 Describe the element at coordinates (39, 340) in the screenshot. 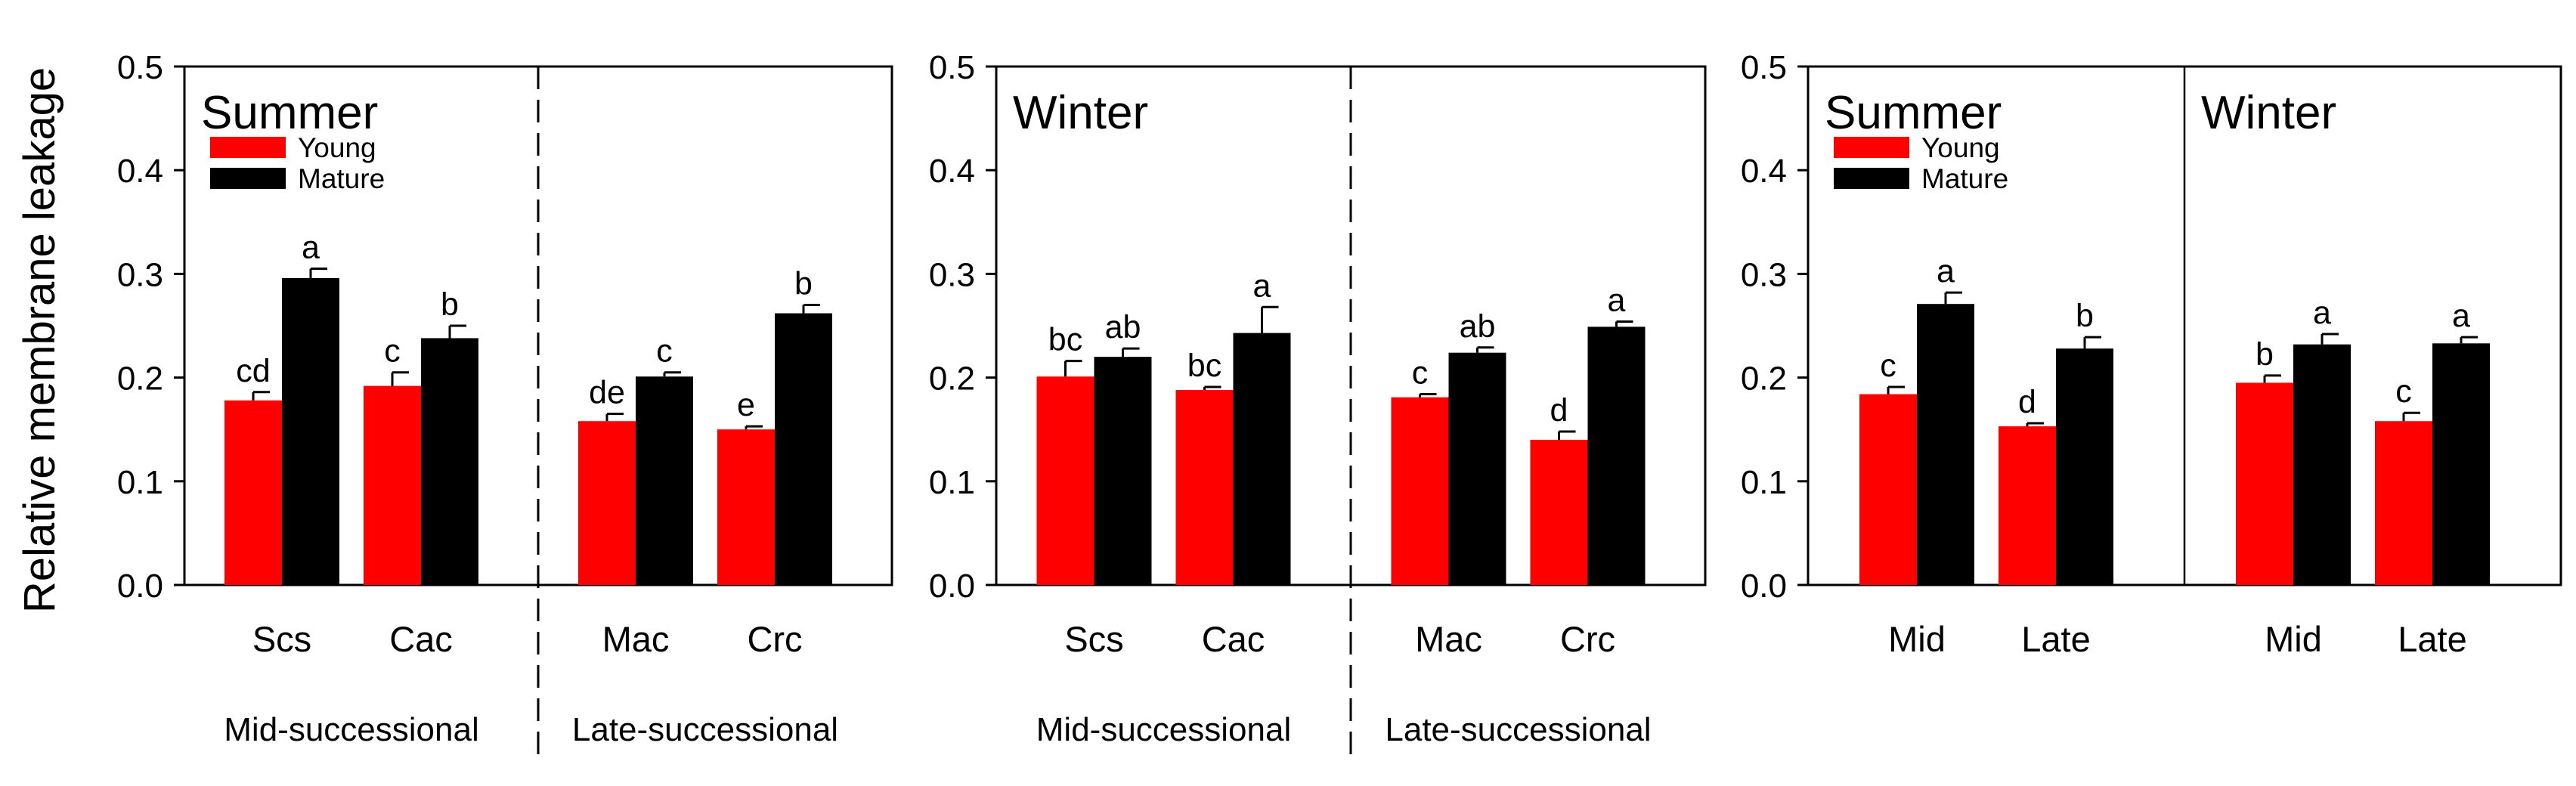

I see `y-axis-label: Relative membrane leakage` at that location.